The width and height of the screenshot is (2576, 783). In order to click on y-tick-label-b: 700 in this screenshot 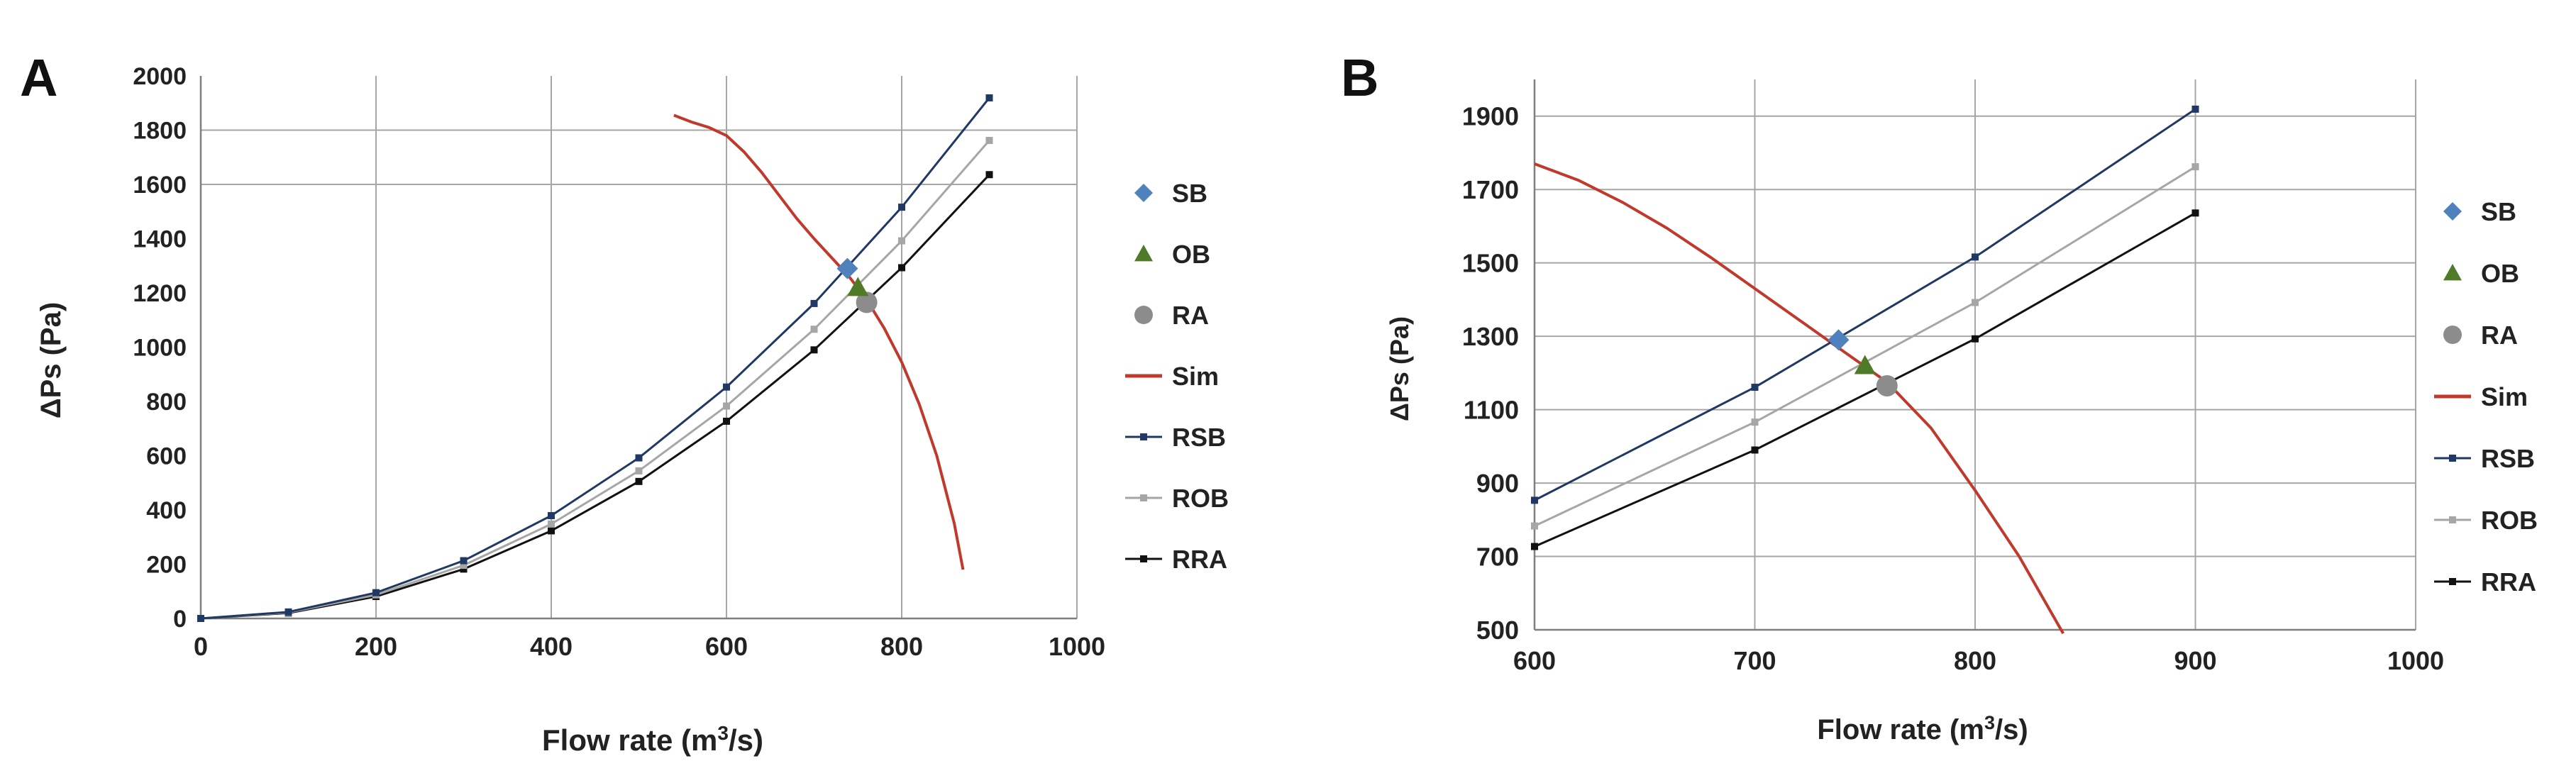, I will do `click(1497, 556)`.